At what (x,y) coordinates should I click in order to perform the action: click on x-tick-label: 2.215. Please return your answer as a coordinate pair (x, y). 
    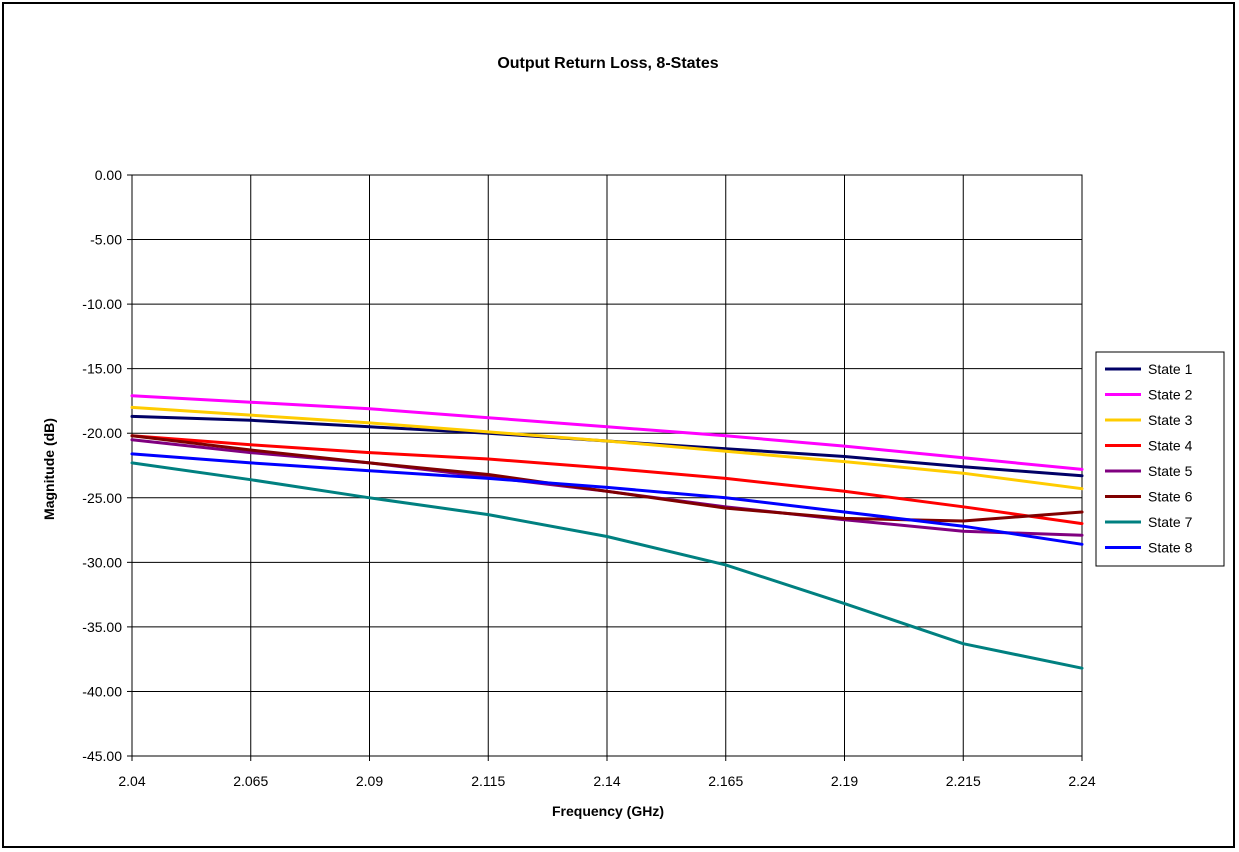
    Looking at the image, I should click on (963, 781).